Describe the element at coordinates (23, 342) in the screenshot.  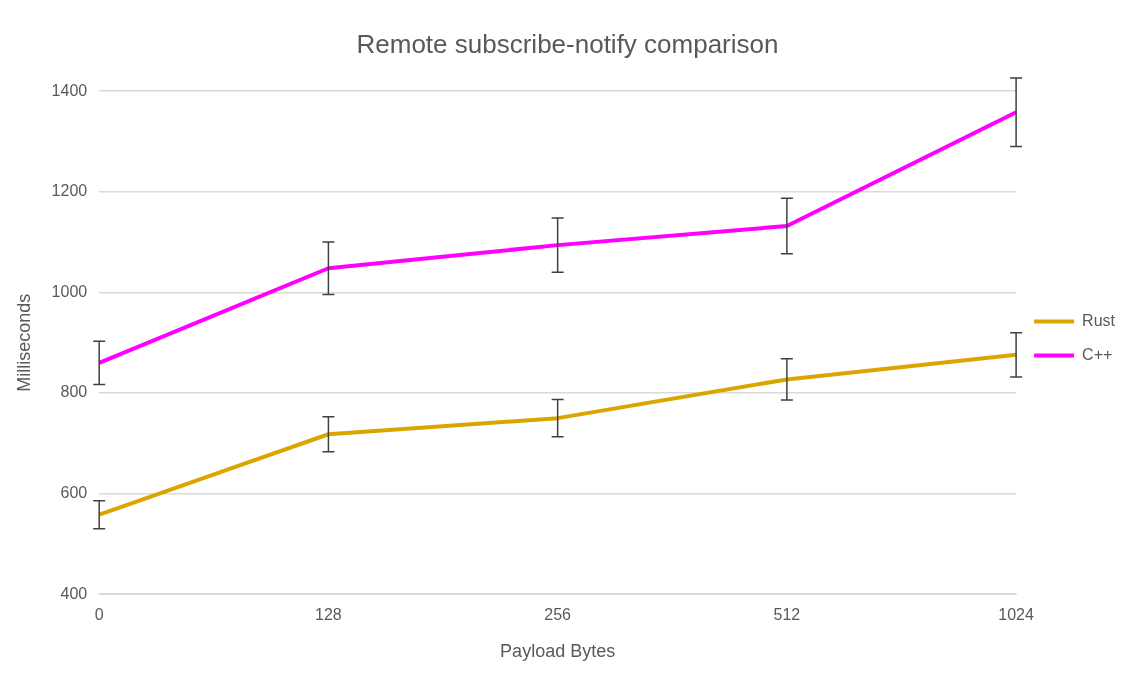
I see `y-axis-title: Milliseconds` at that location.